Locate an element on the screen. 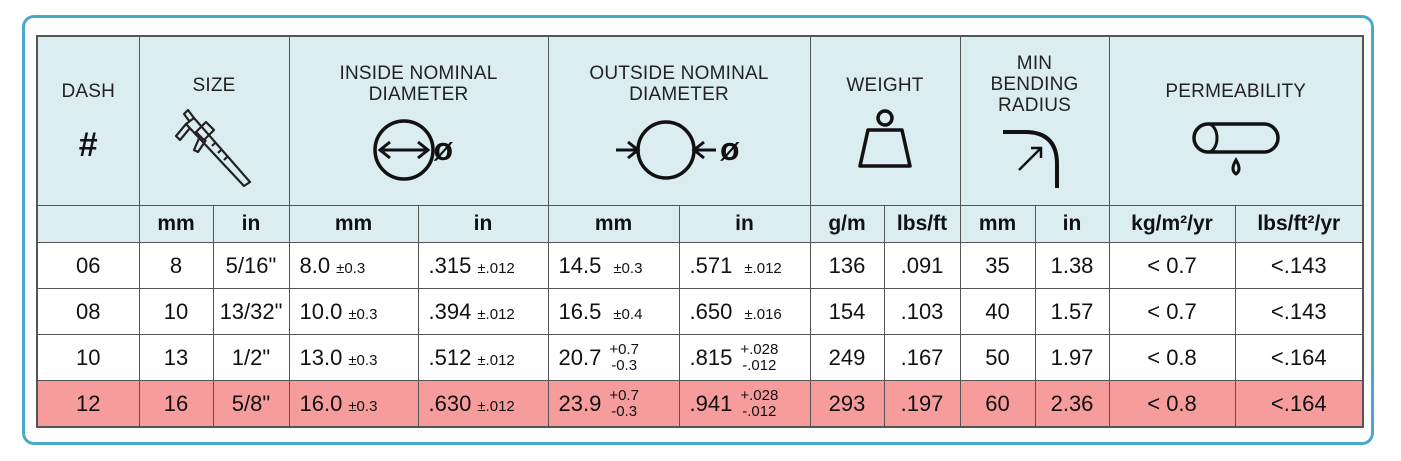  cell-weight-lbs: .103 is located at coordinates (922, 311).